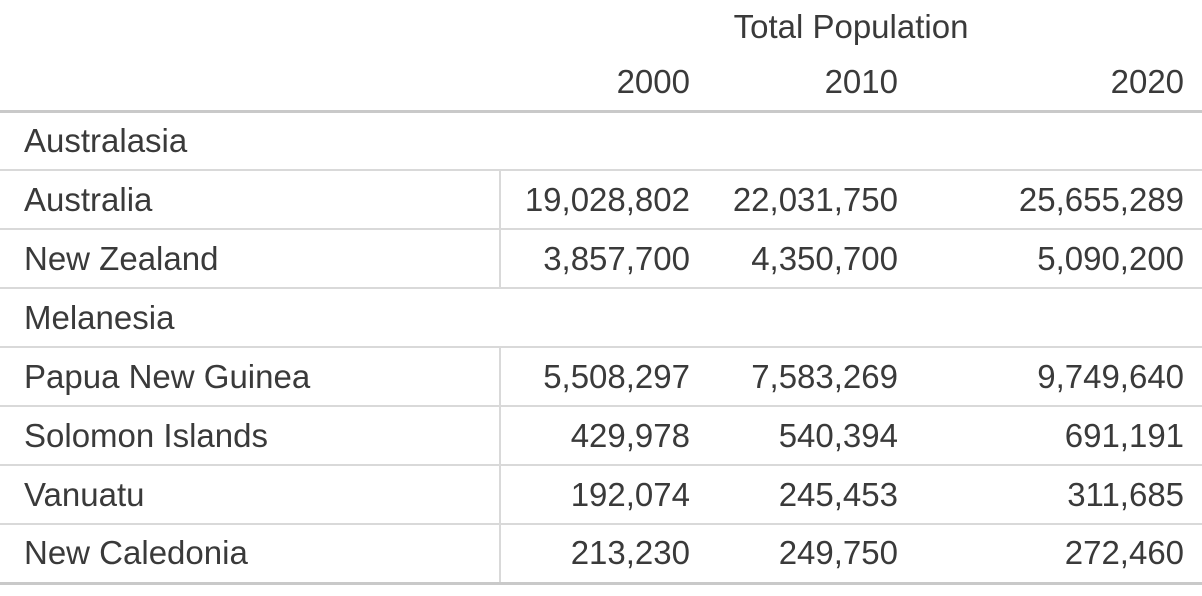 The height and width of the screenshot is (596, 1202). I want to click on year-row-spacer, so click(250, 83).